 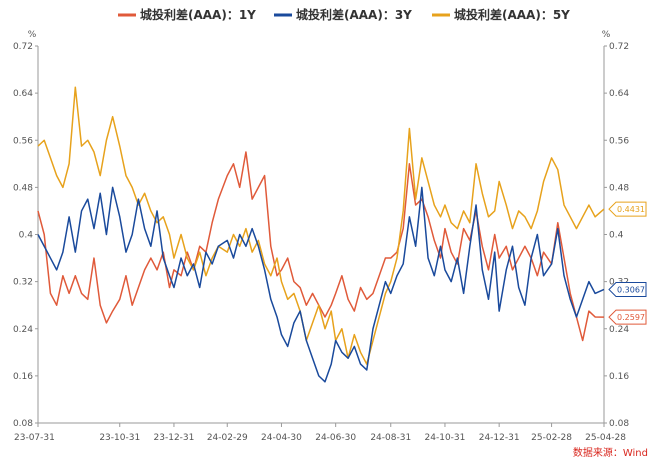 I want to click on y-tick-label-left: 0.72, so click(x=23, y=47).